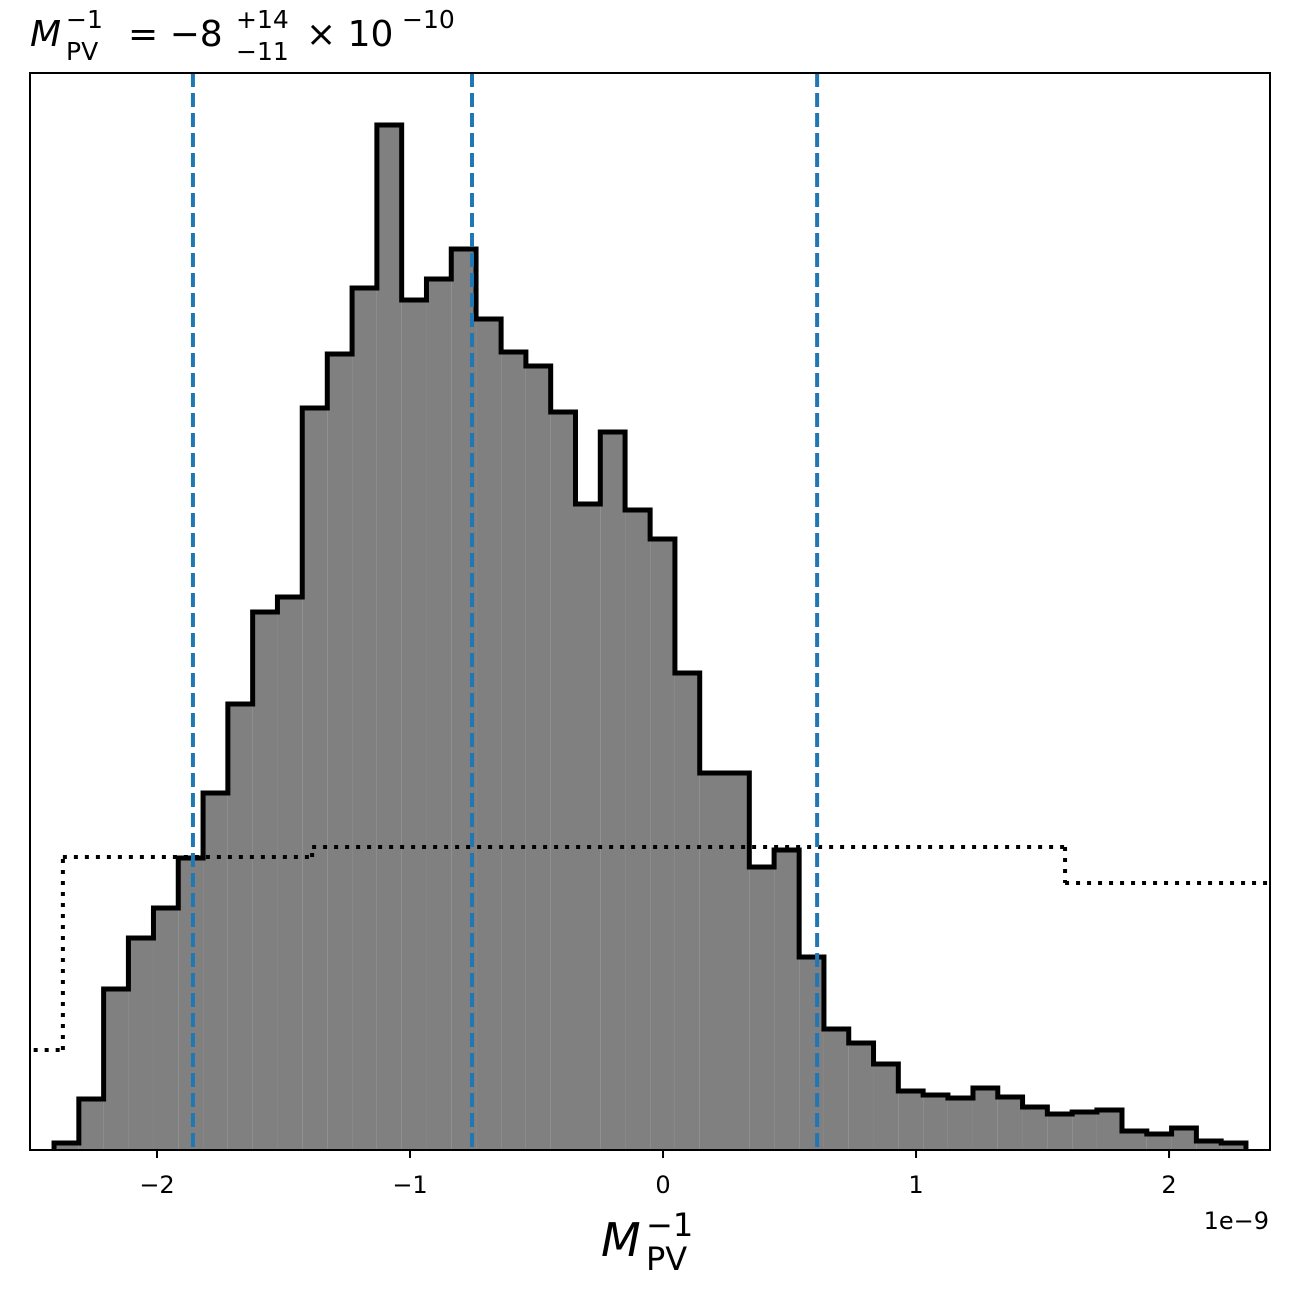 Image resolution: width=1289 pixels, height=1293 pixels. What do you see at coordinates (45, 34) in the screenshot?
I see `title-symbol: M` at bounding box center [45, 34].